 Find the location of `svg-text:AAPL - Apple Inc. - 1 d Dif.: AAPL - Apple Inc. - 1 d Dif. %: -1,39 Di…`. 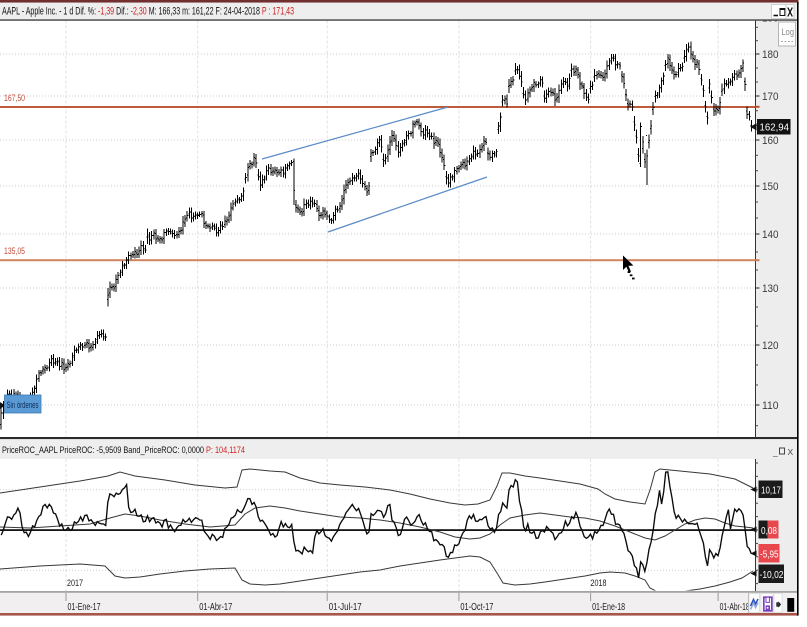

svg-text:AAPL - Apple Inc. - 1 d Dif.: AAPL - Apple Inc. - 1 d Dif. %: -1,39 Di… is located at coordinates (148, 12).